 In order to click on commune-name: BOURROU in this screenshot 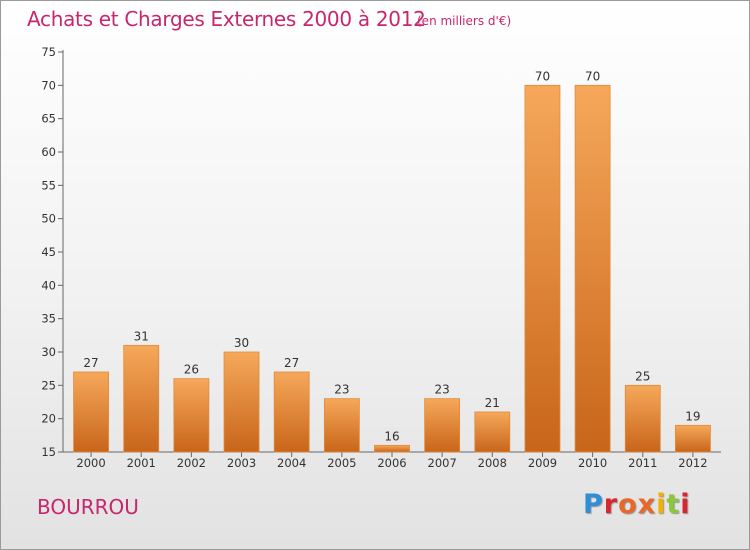, I will do `click(88, 507)`.